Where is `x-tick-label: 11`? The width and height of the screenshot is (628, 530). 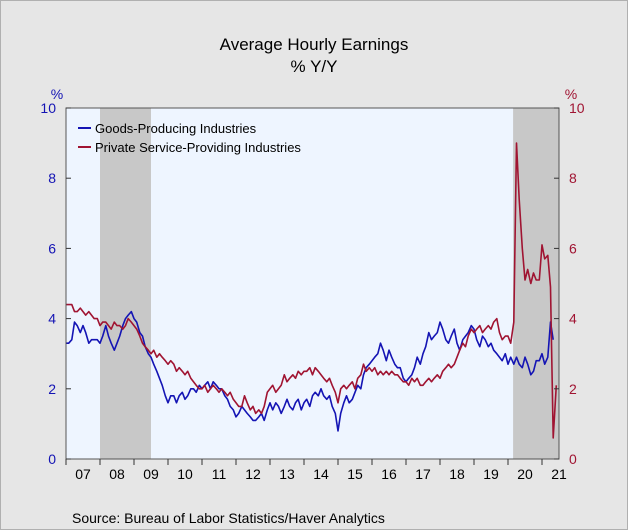 x-tick-label: 11 is located at coordinates (219, 474).